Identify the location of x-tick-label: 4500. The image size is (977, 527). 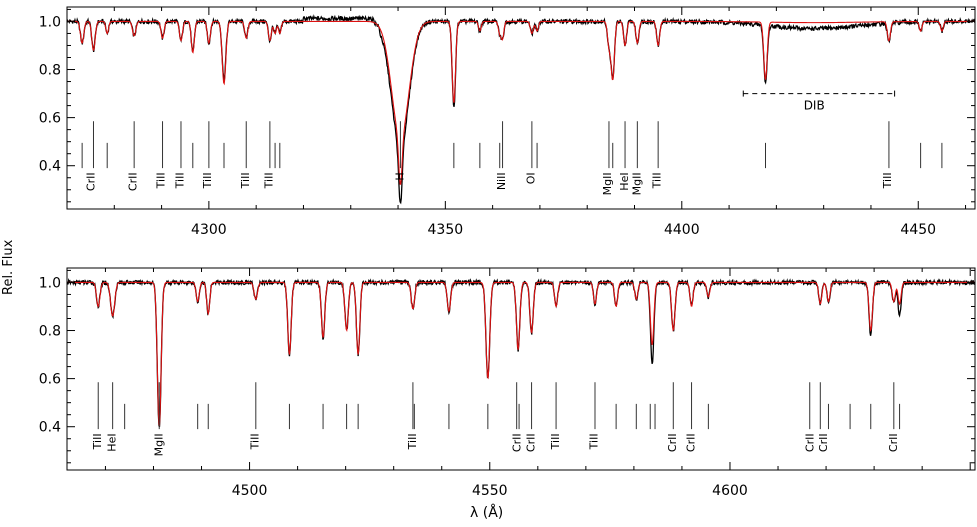
(250, 491).